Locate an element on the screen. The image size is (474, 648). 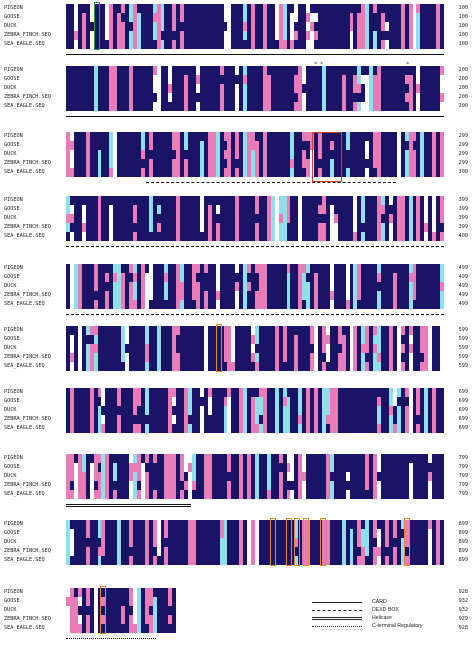
species-name: GOOSE is located at coordinates (12, 79).